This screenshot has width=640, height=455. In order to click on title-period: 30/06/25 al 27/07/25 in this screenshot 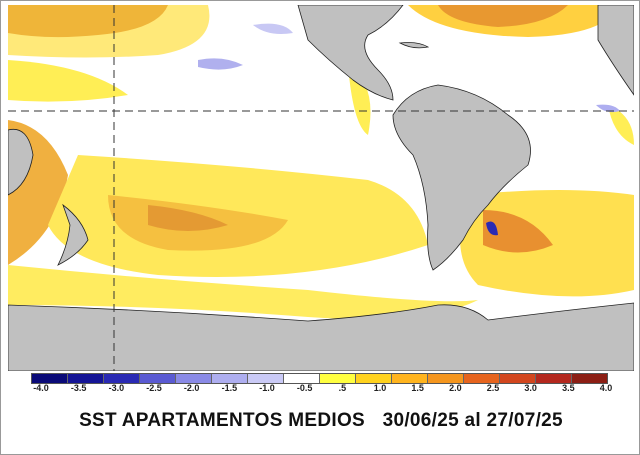, I will do `click(472, 420)`.